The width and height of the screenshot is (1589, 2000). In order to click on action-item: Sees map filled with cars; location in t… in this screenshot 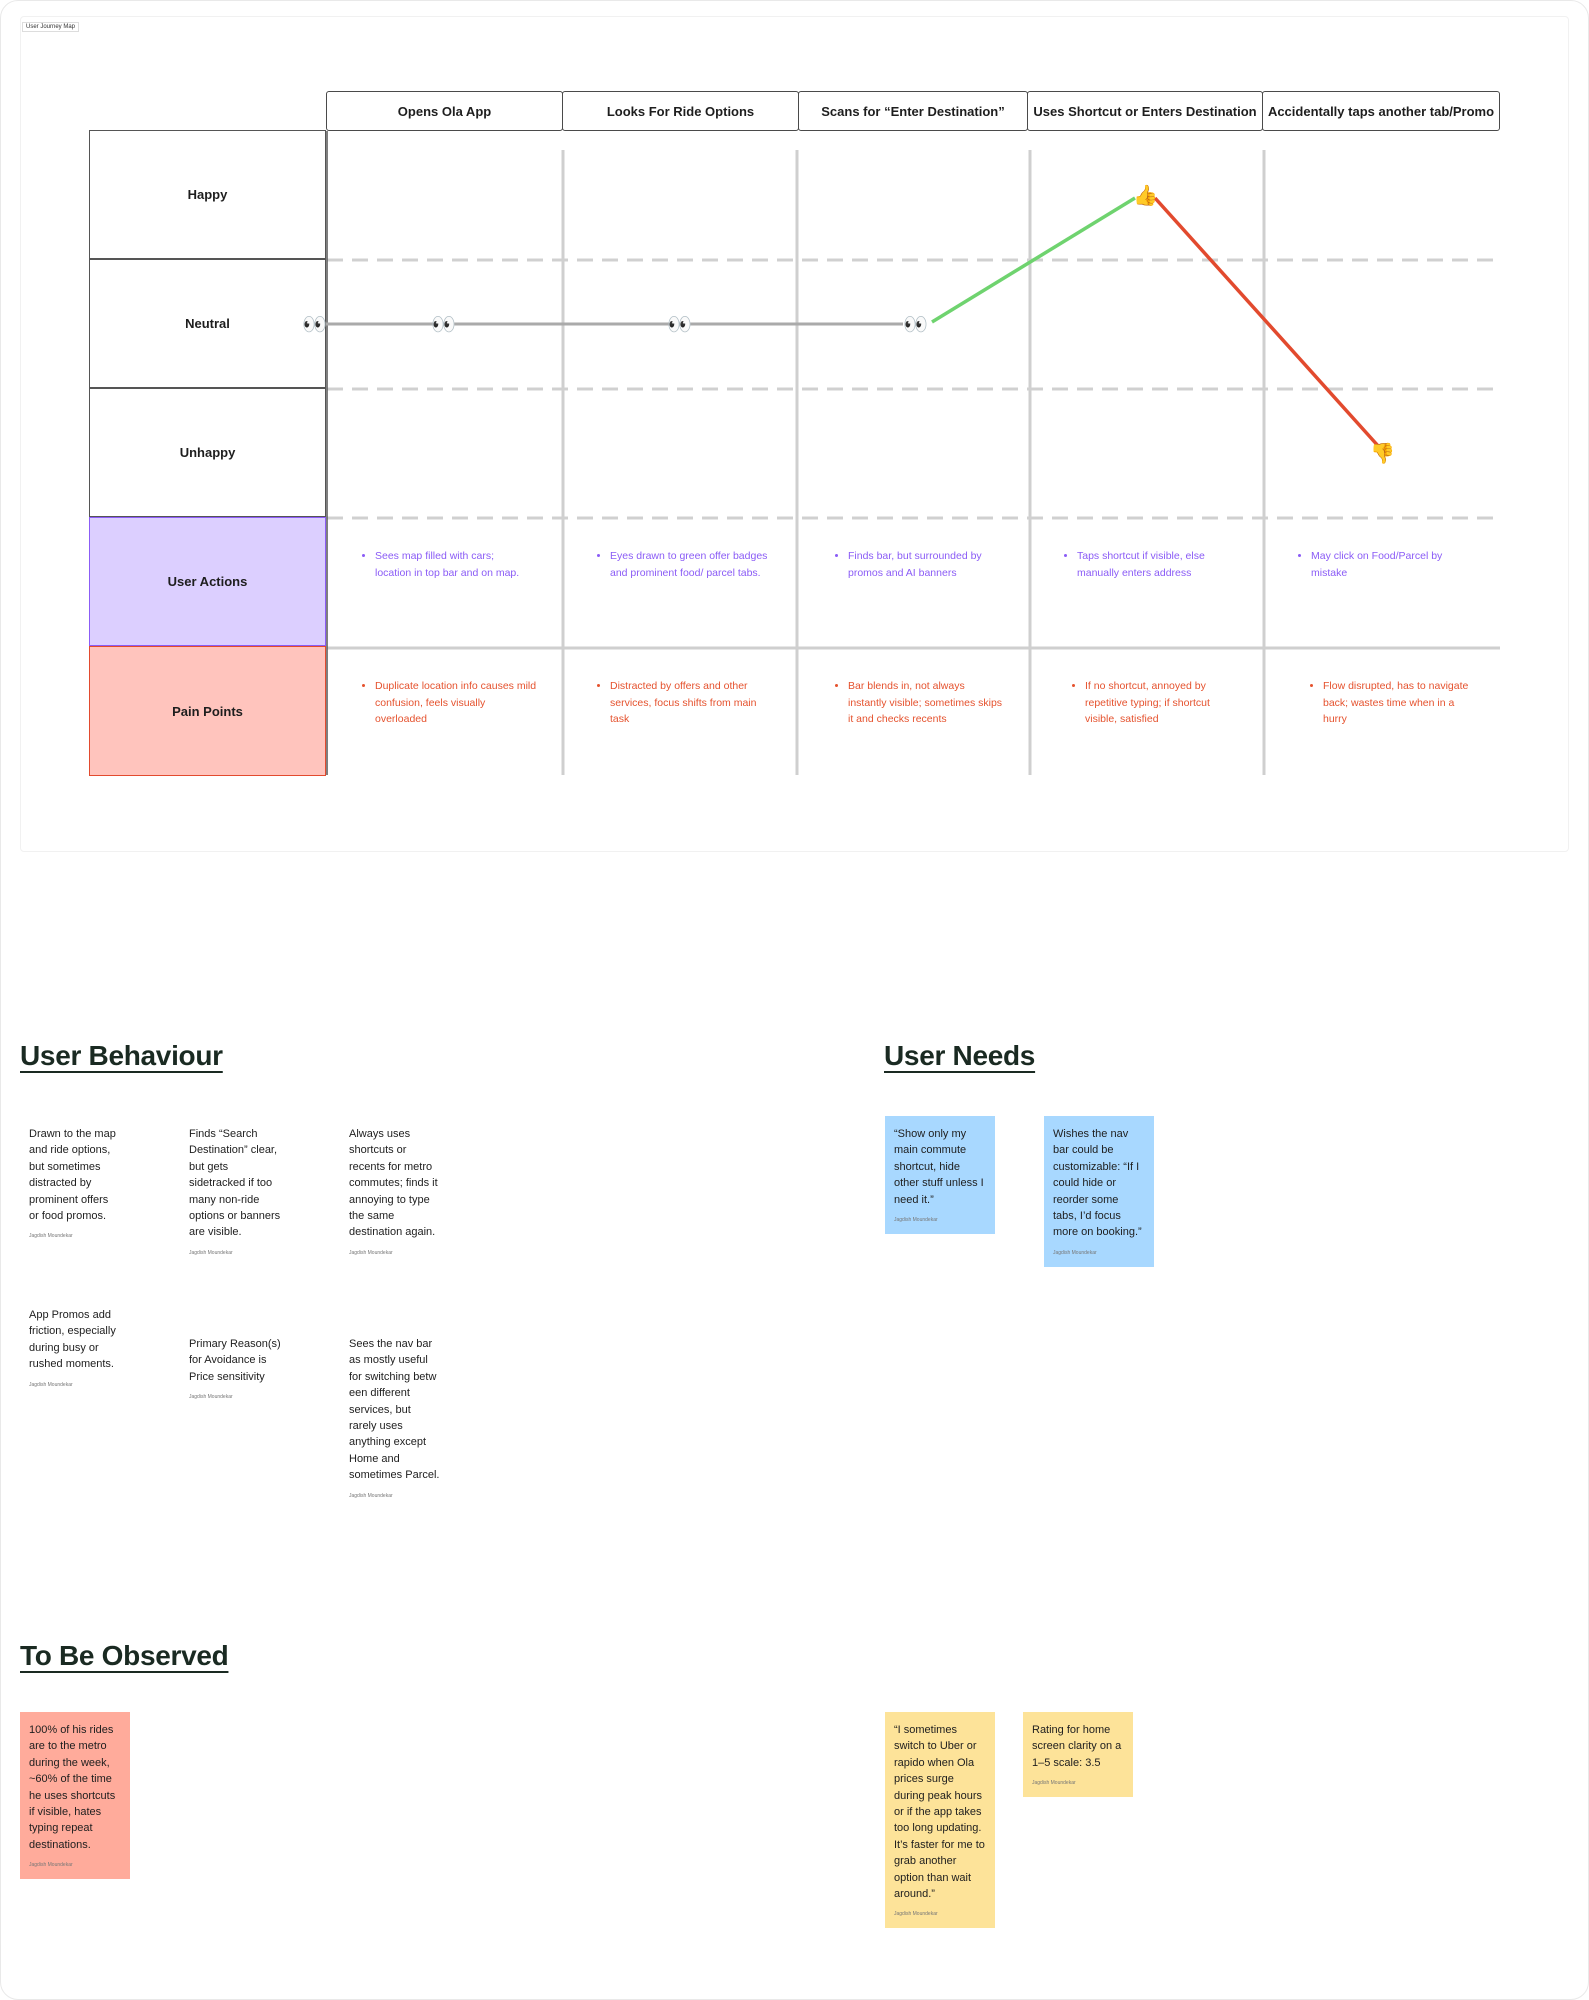, I will do `click(454, 564)`.